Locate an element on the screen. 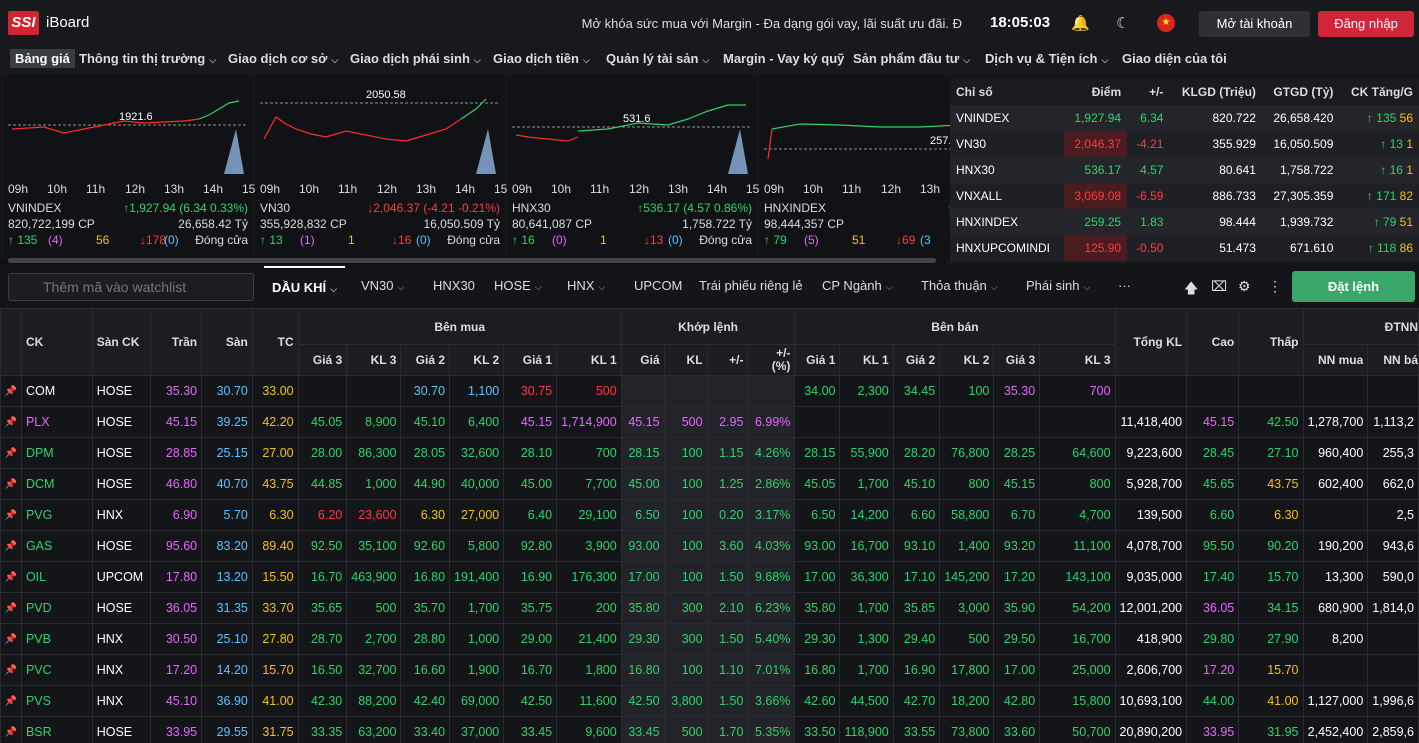 This screenshot has width=1419, height=743. place-order-button: Đặt lệnh is located at coordinates (1353, 286).